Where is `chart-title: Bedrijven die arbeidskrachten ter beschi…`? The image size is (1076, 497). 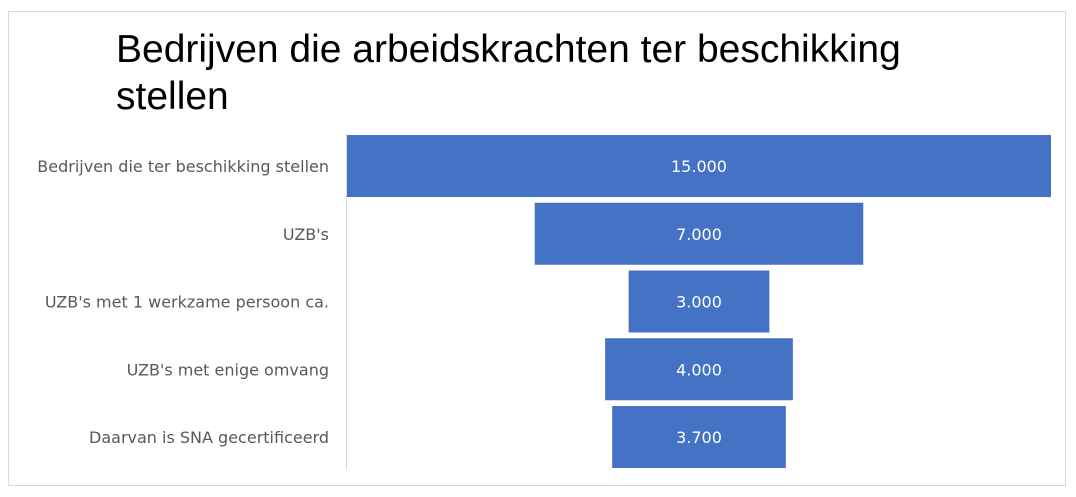
chart-title: Bedrijven die arbeidskrachten ter beschi… is located at coordinates (508, 73).